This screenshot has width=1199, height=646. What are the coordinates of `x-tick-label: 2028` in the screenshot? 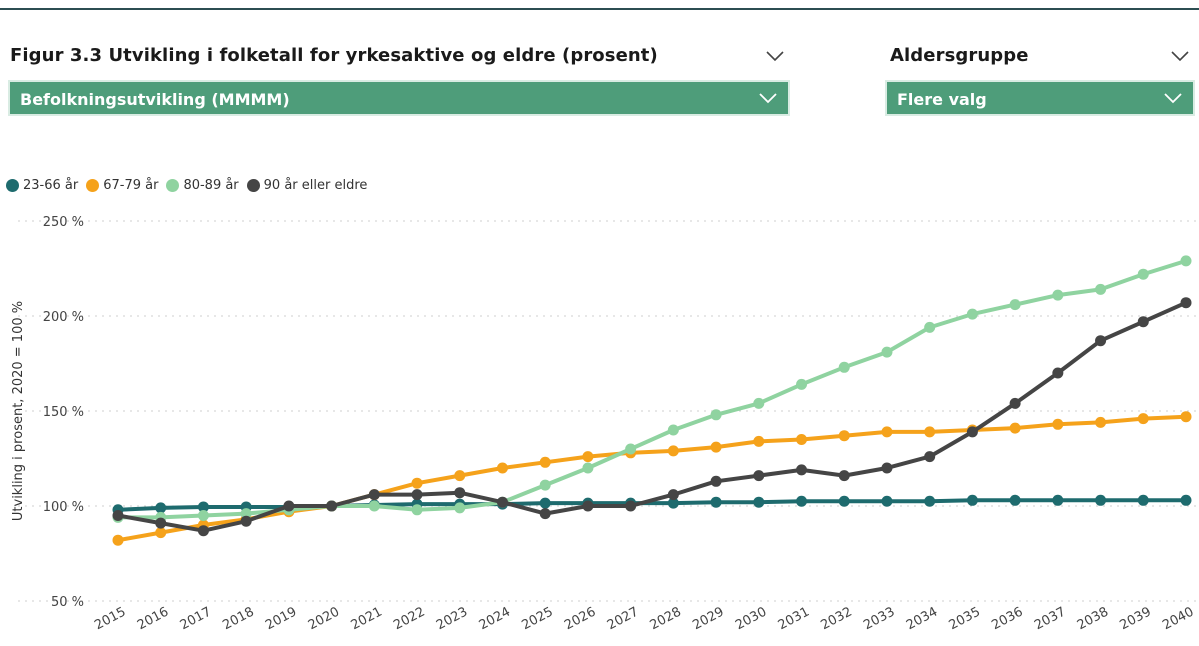 It's located at (666, 619).